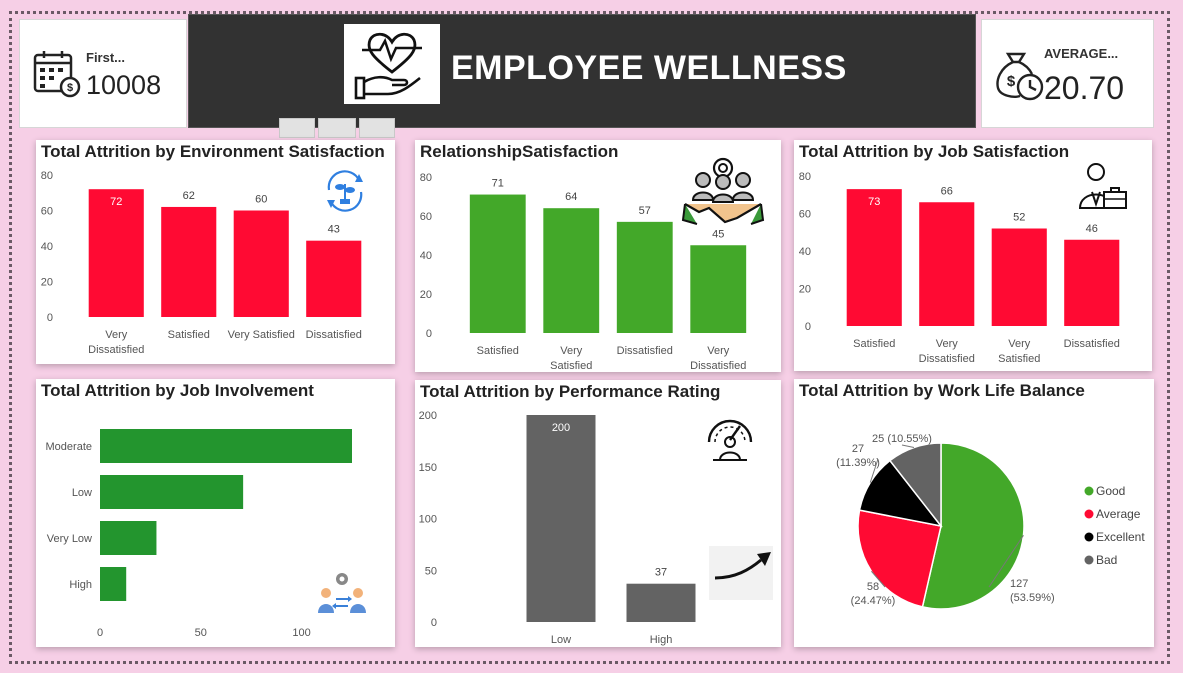  What do you see at coordinates (498, 184) in the screenshot?
I see `data-label: 71` at bounding box center [498, 184].